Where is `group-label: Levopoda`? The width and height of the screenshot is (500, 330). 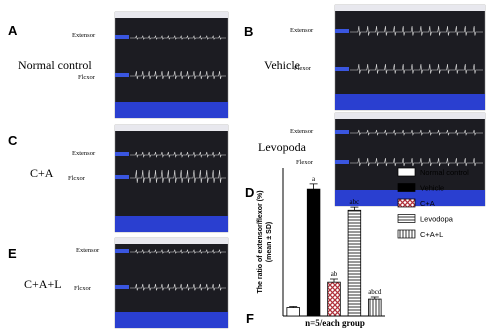
group-label: Levopoda is located at coordinates (282, 147).